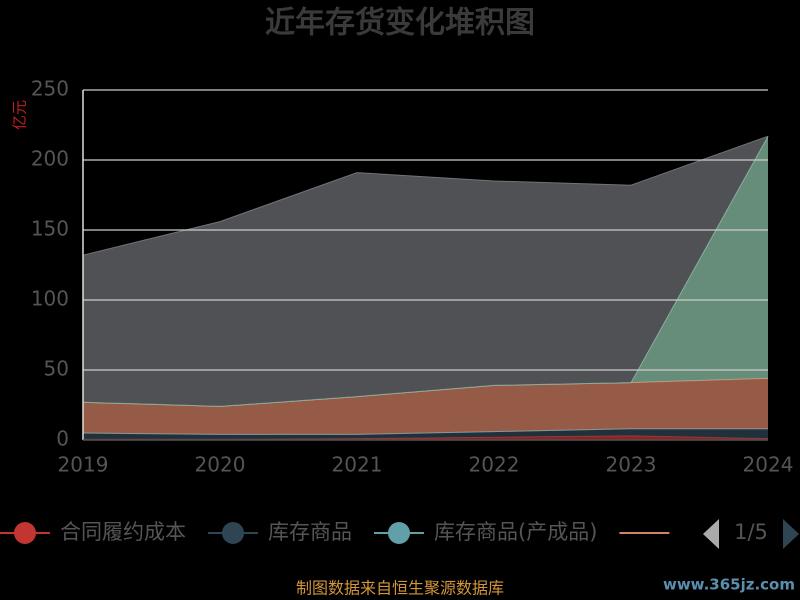  I want to click on y-tick-label: 150, so click(50, 229).